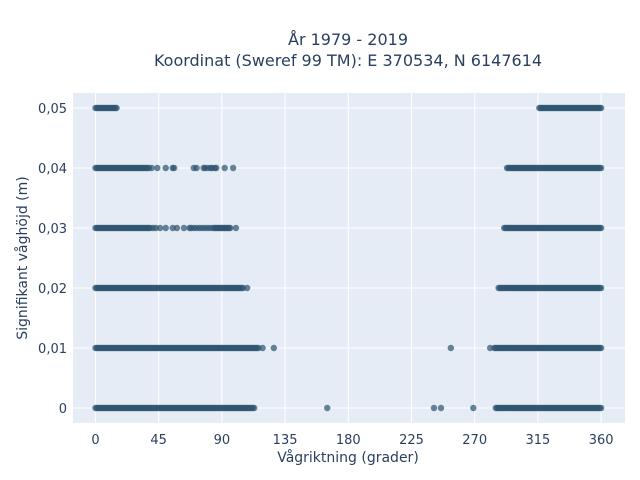 This screenshot has width=640, height=480. What do you see at coordinates (52, 109) in the screenshot?
I see `y-tick-label: 0,05` at bounding box center [52, 109].